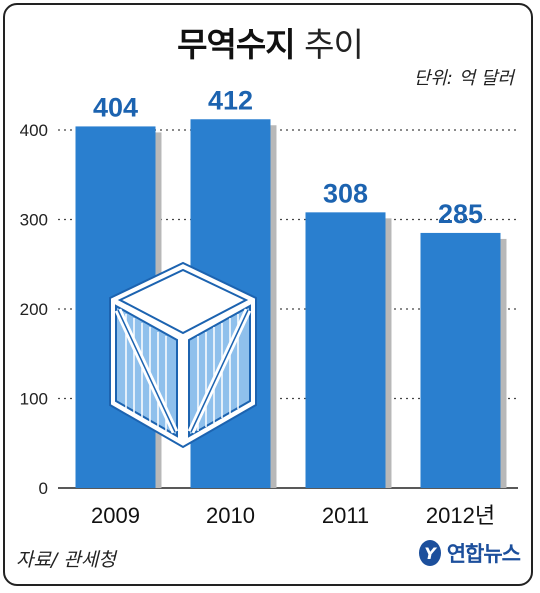 Image resolution: width=540 pixels, height=593 pixels. Describe the element at coordinates (34, 309) in the screenshot. I see `y-tick-label: 200` at that location.